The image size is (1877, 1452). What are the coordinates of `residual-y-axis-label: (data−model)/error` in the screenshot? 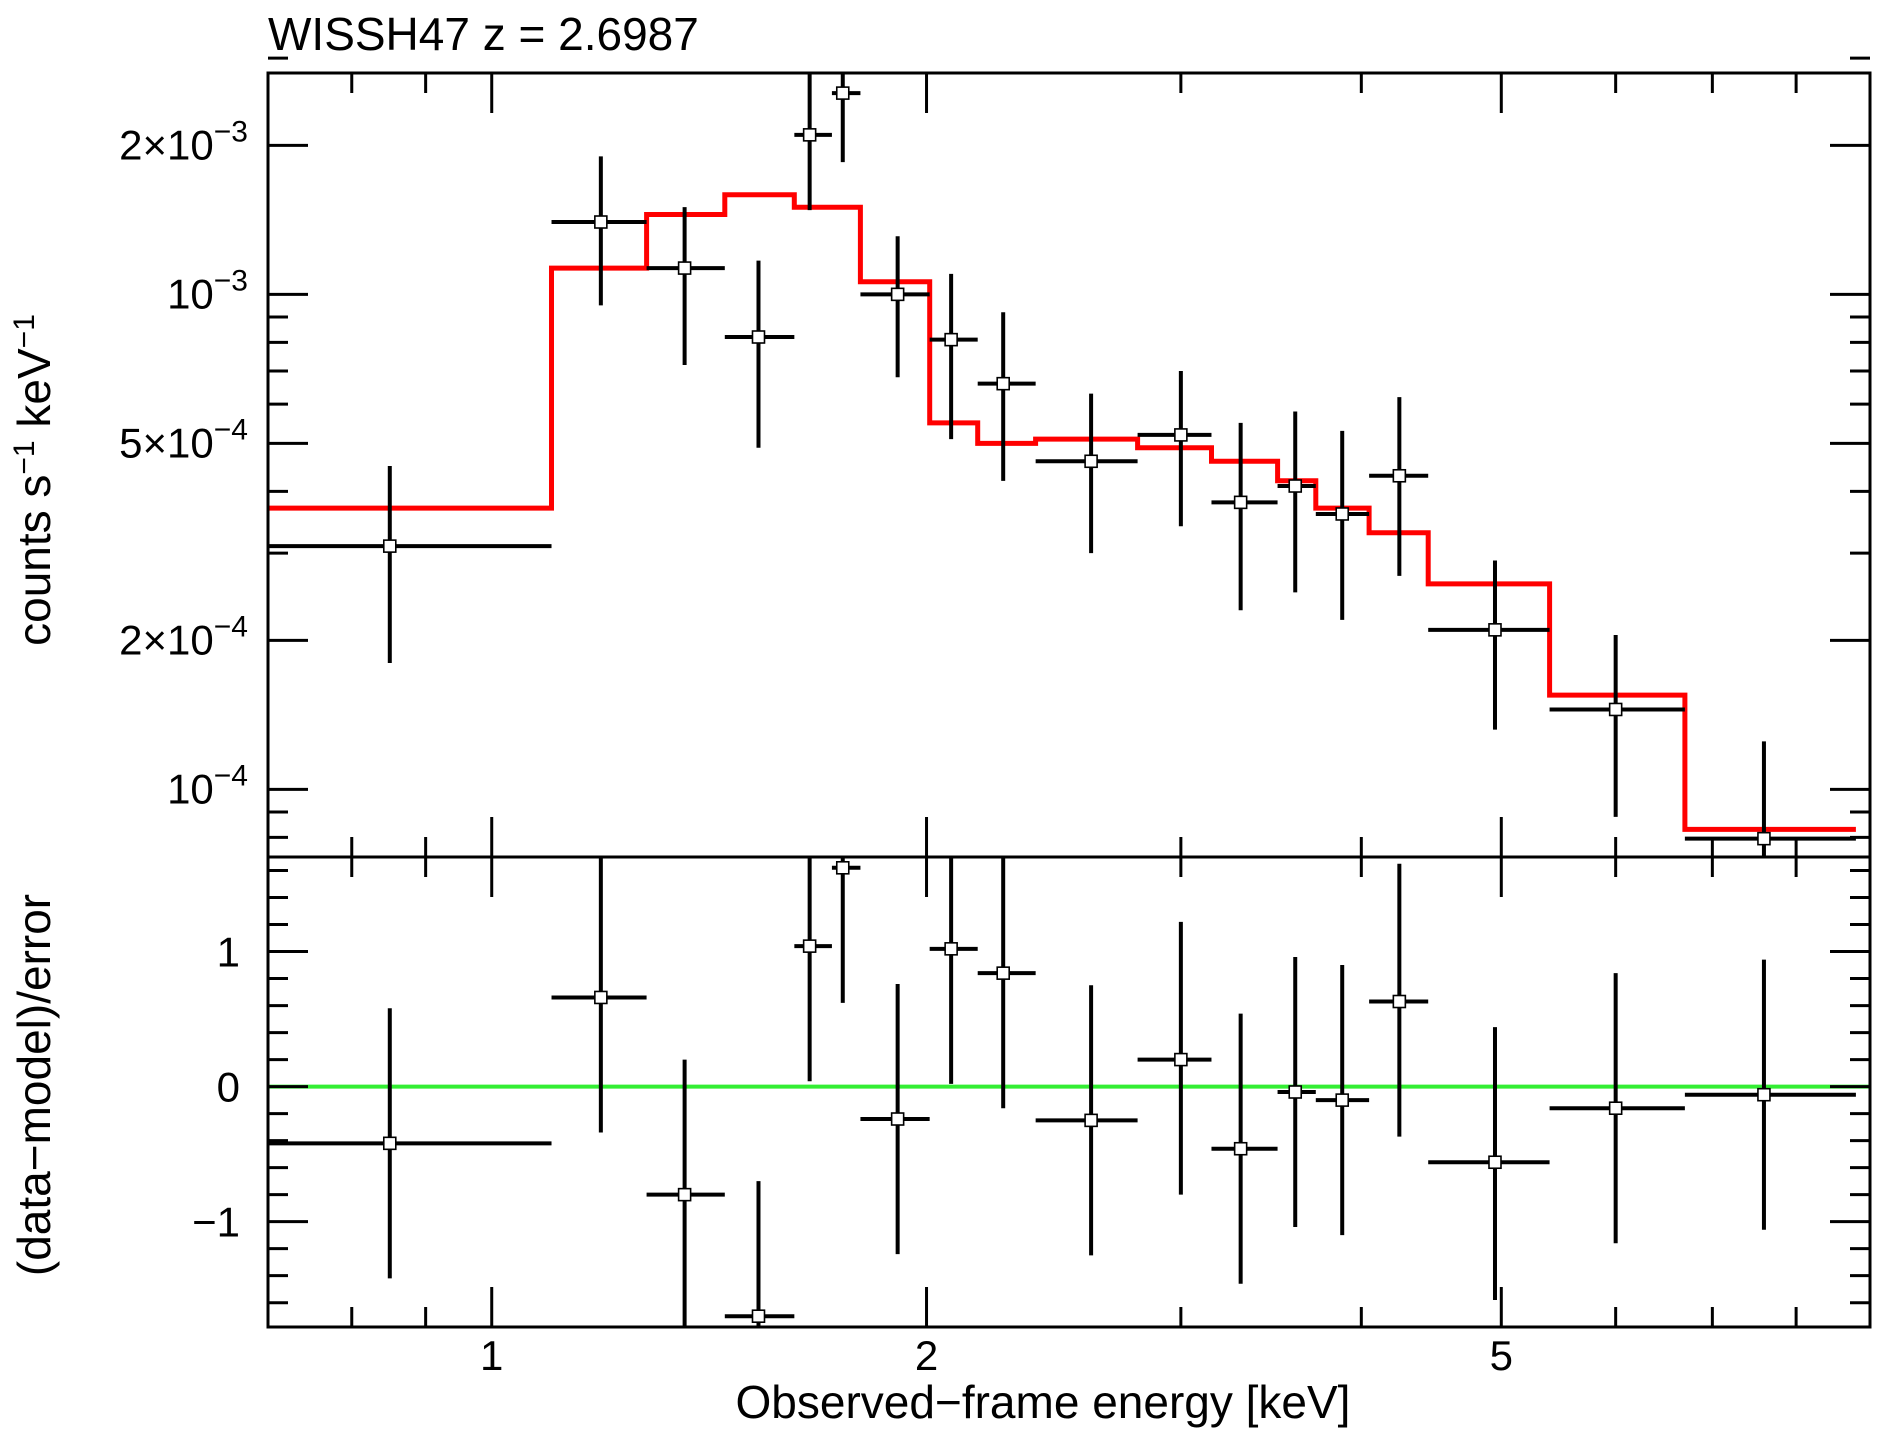 It's located at (34, 1085).